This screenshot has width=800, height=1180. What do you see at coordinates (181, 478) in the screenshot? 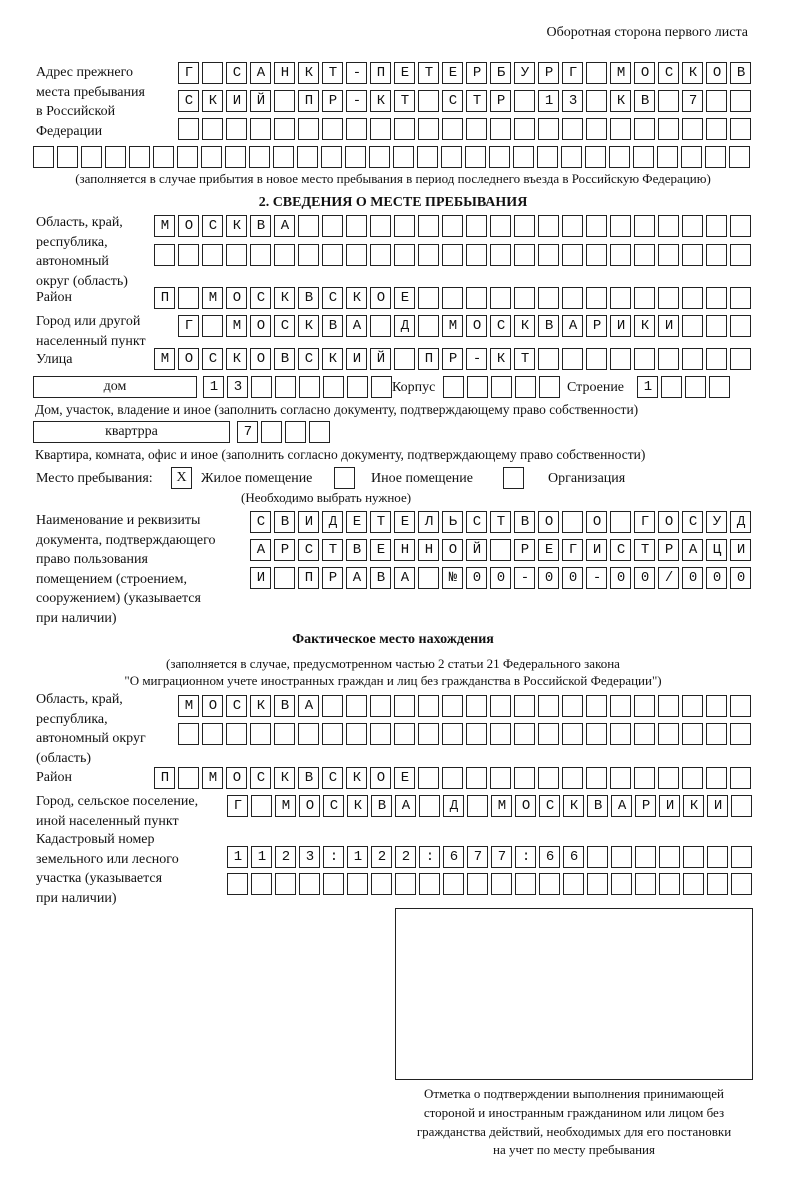
I see `stay-option-checkbox: X` at bounding box center [181, 478].